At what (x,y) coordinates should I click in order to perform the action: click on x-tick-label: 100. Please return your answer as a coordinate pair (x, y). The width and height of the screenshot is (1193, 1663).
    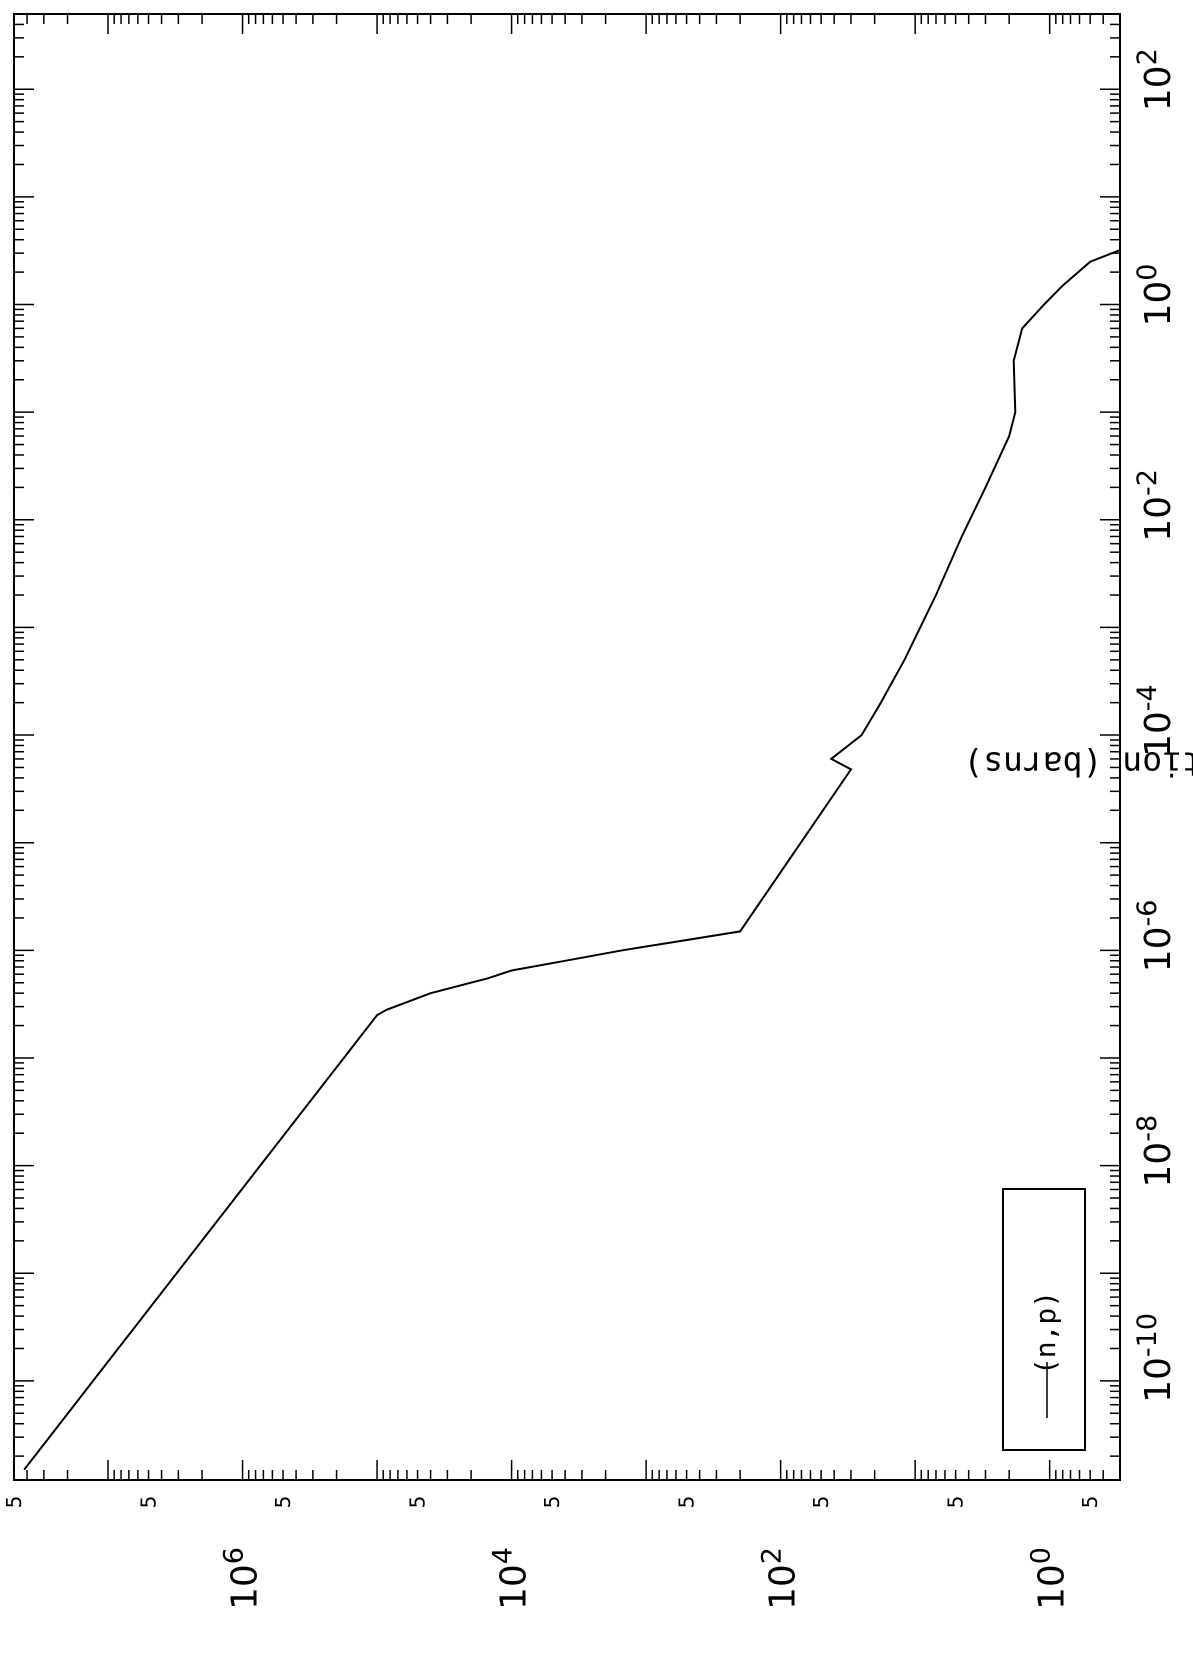
    Looking at the image, I should click on (1155, 295).